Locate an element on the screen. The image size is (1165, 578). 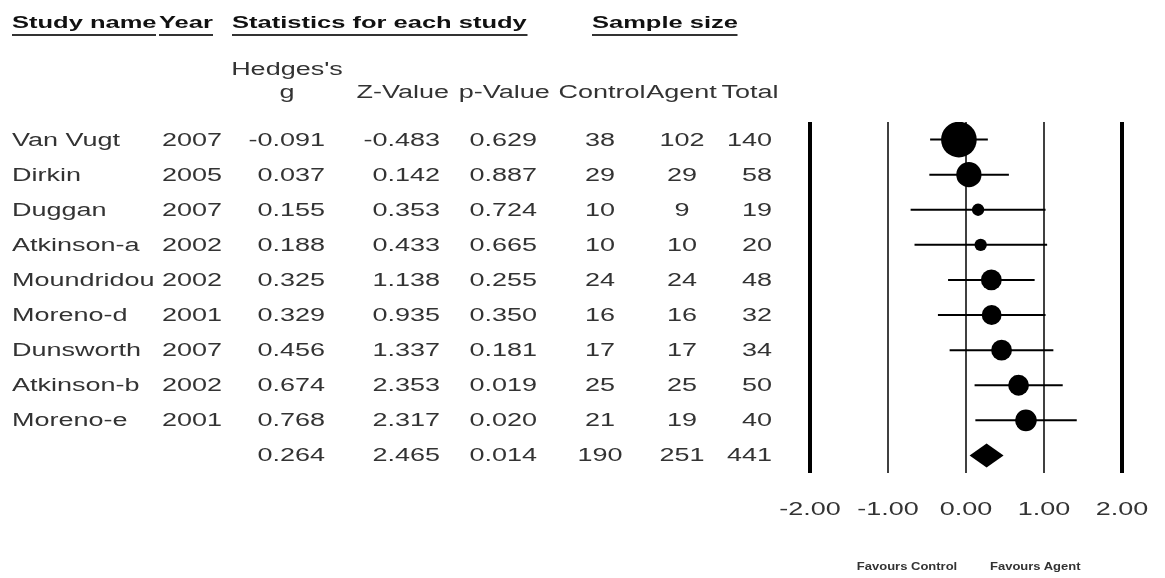
text: 32 is located at coordinates (756, 315).